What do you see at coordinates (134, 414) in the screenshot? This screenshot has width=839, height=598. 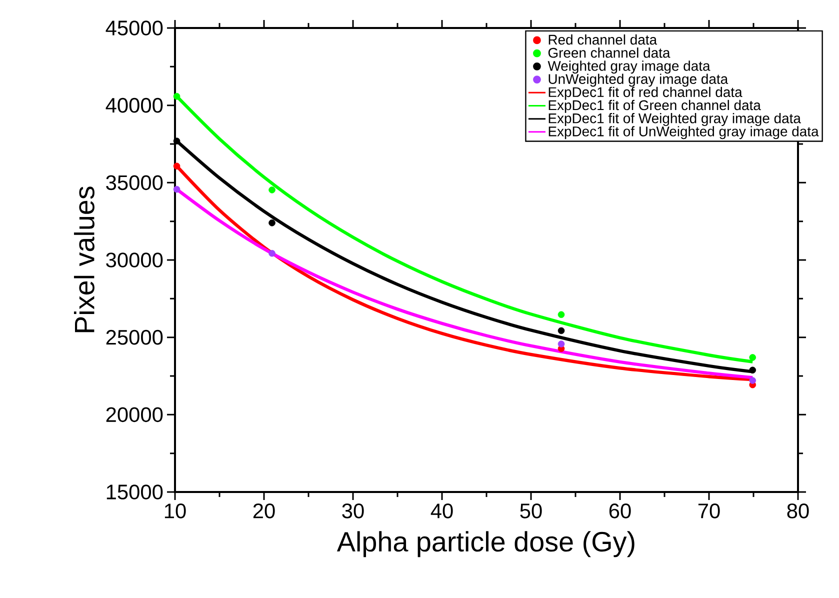 I see `y-tick-label: 20000` at bounding box center [134, 414].